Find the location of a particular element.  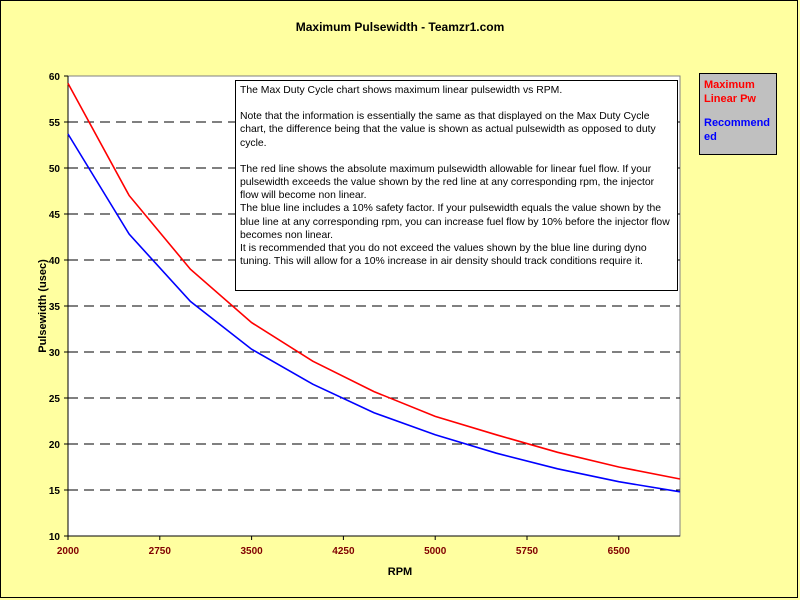

y-tick-label-35: 35 is located at coordinates (55, 307).